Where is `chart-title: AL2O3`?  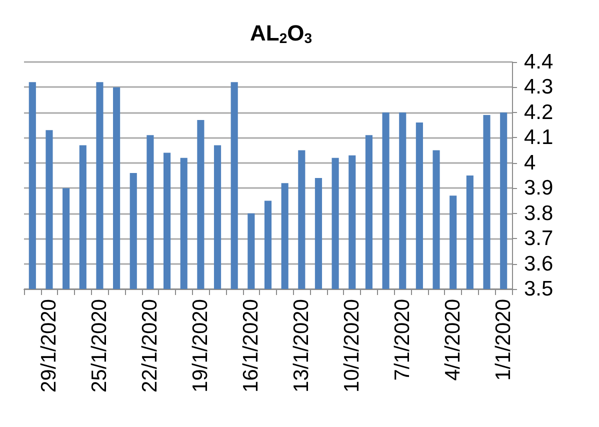
chart-title: AL2O3 is located at coordinates (281, 33).